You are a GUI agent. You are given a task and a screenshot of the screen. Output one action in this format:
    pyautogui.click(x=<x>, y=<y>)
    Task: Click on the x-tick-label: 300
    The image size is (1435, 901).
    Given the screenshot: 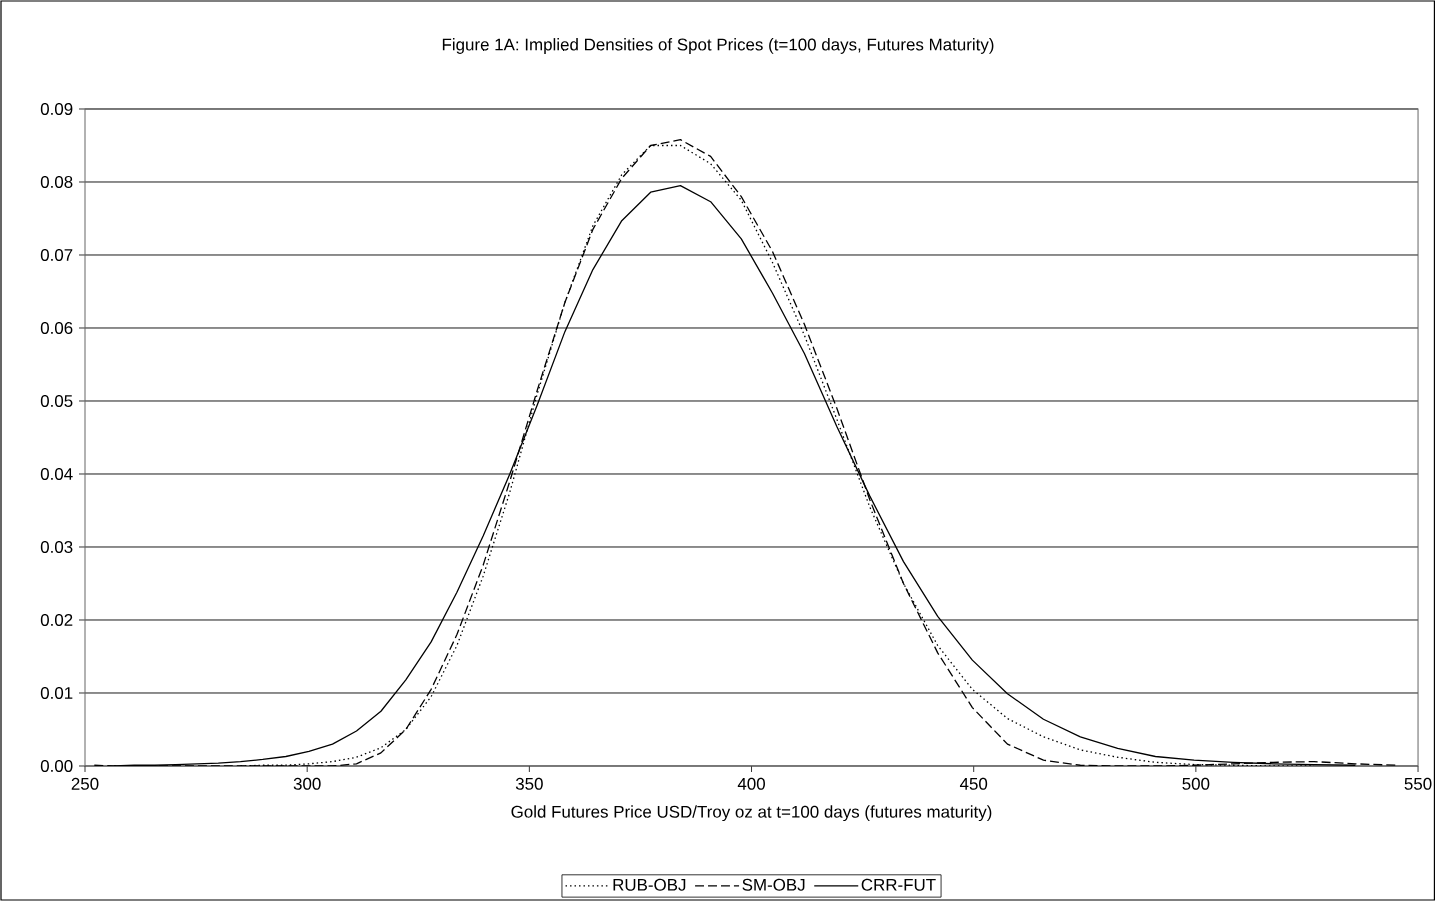 What is the action you would take?
    pyautogui.click(x=307, y=783)
    